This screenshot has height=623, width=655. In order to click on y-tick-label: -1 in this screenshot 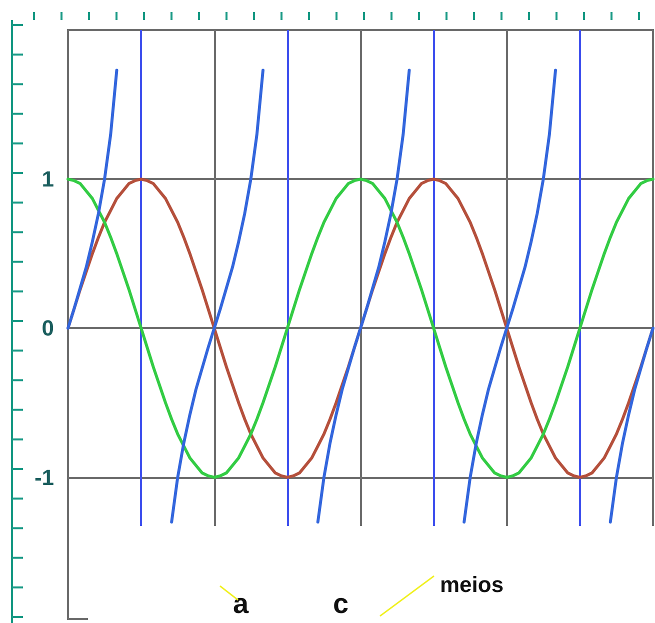, I will do `click(44, 477)`.